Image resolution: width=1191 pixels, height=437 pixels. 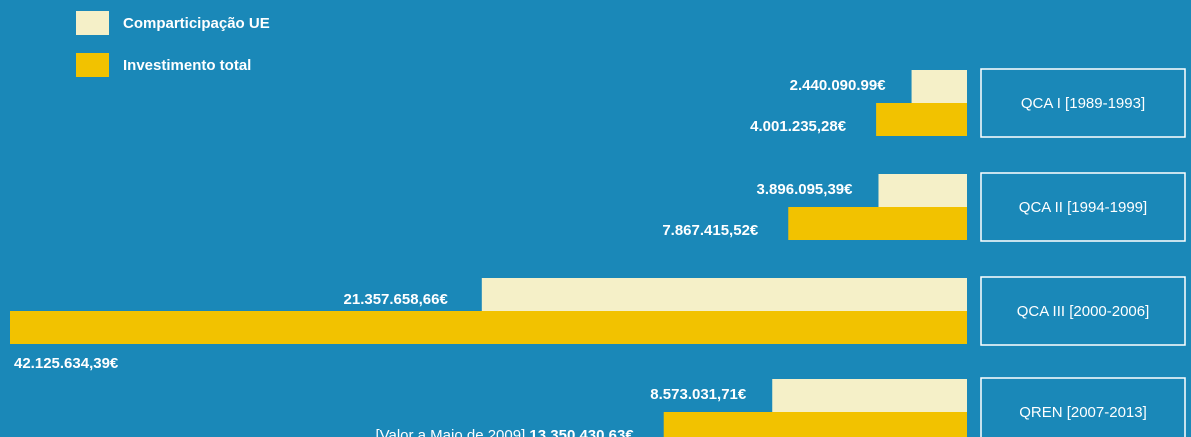 What do you see at coordinates (698, 394) in the screenshot?
I see `value-label-comparticipa-o-ue-4: 8.573.031,71€` at bounding box center [698, 394].